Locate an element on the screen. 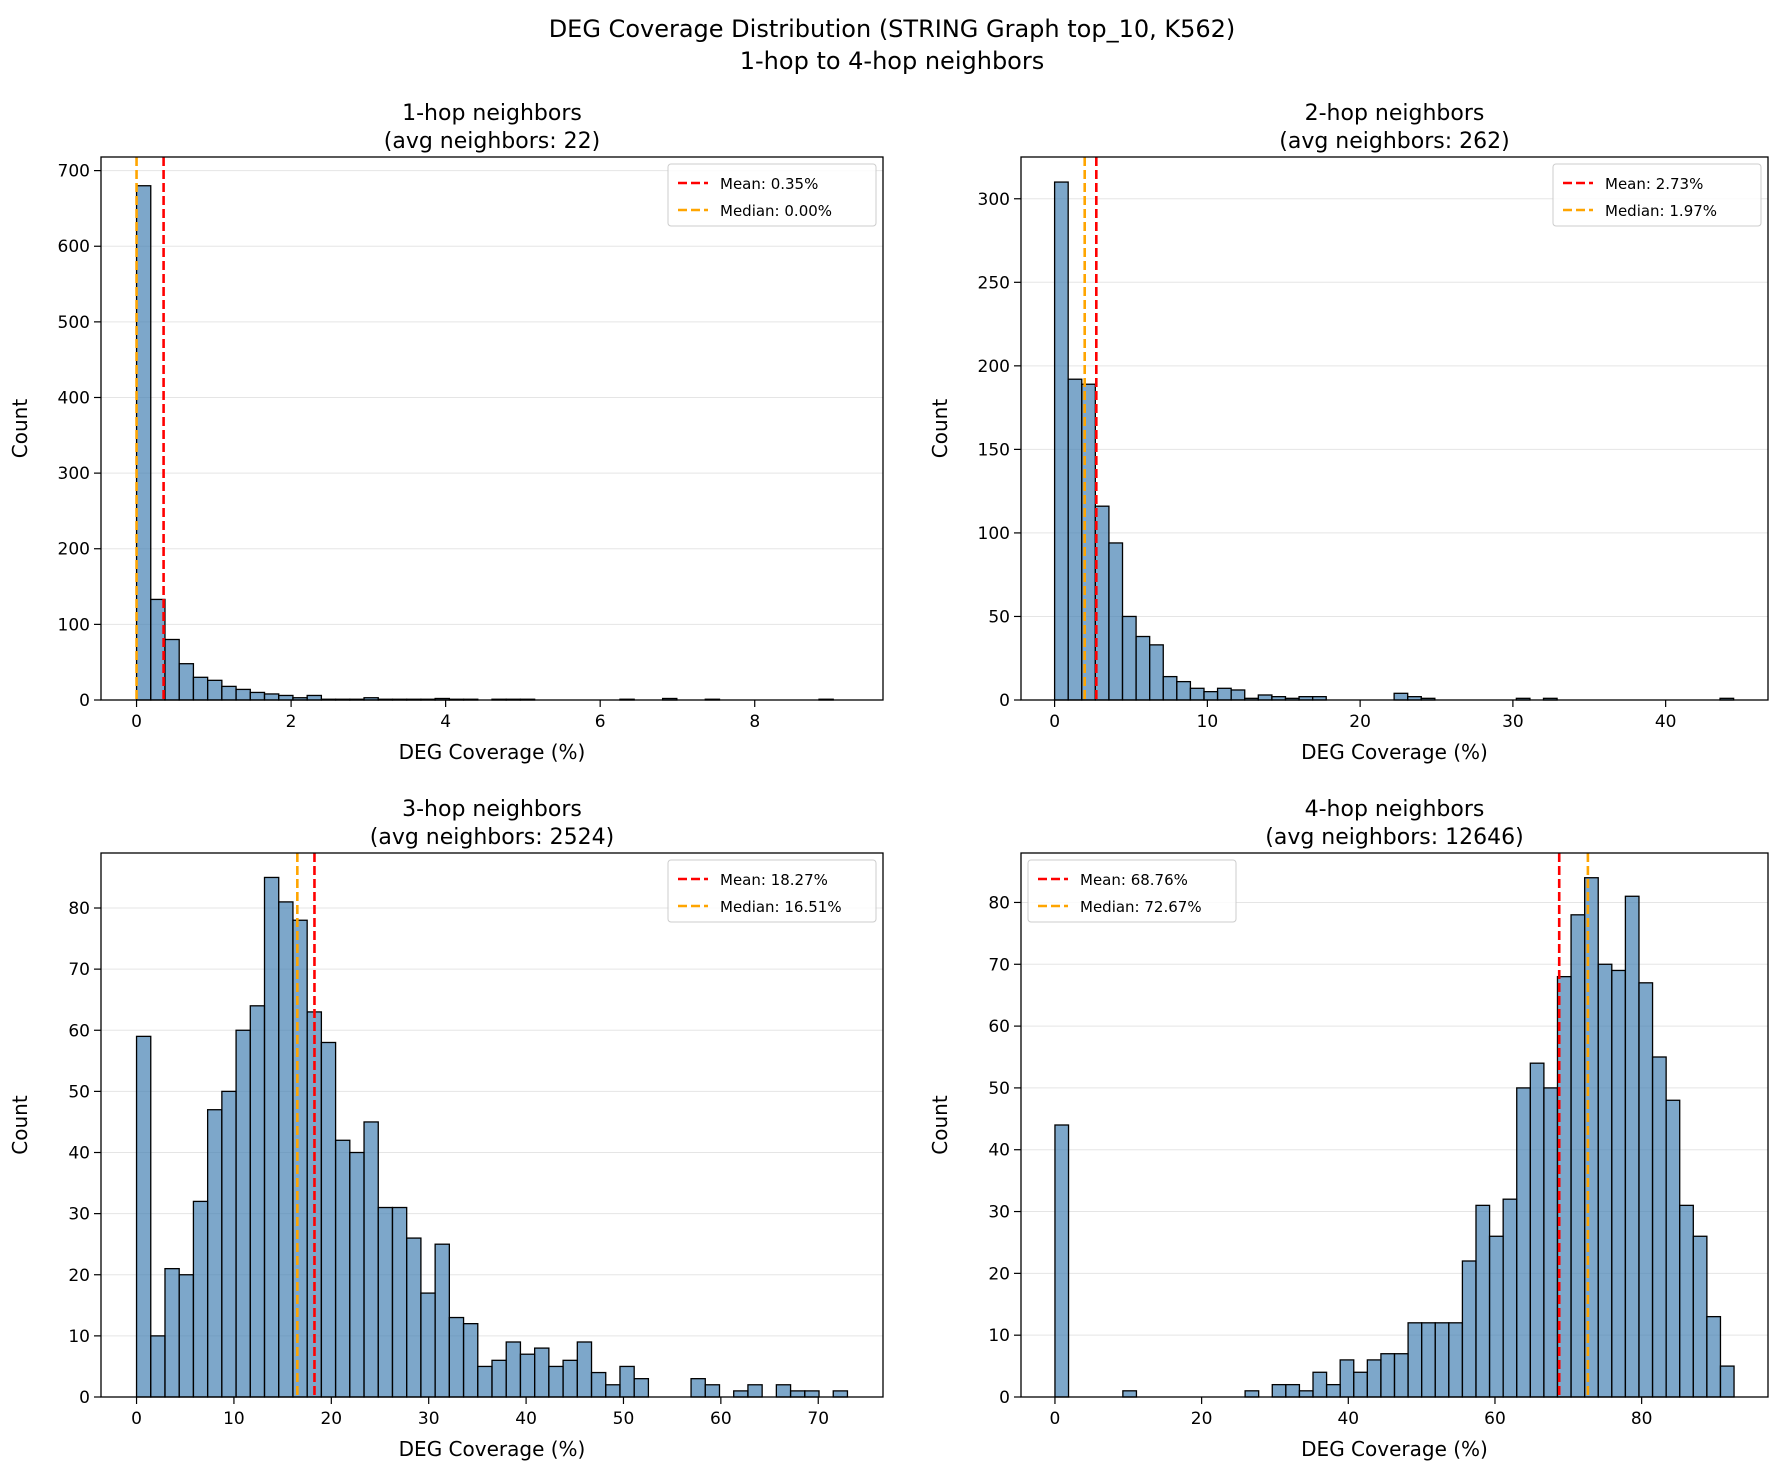  subplot-title-line1: 3-hop neighbors is located at coordinates (492, 809).